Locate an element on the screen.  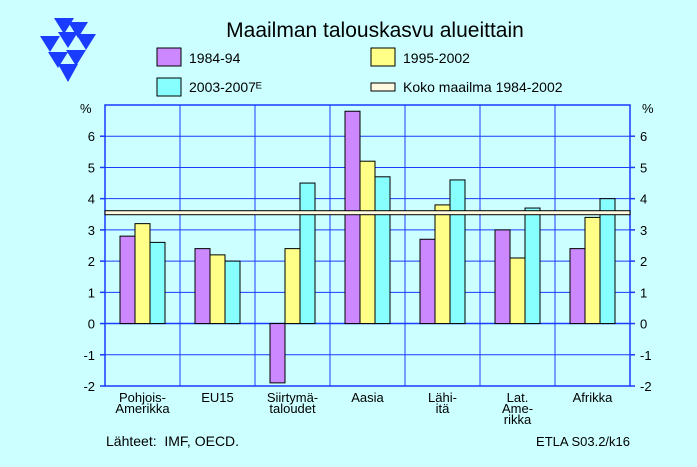
y-tick-label-left: 4 is located at coordinates (91, 199).